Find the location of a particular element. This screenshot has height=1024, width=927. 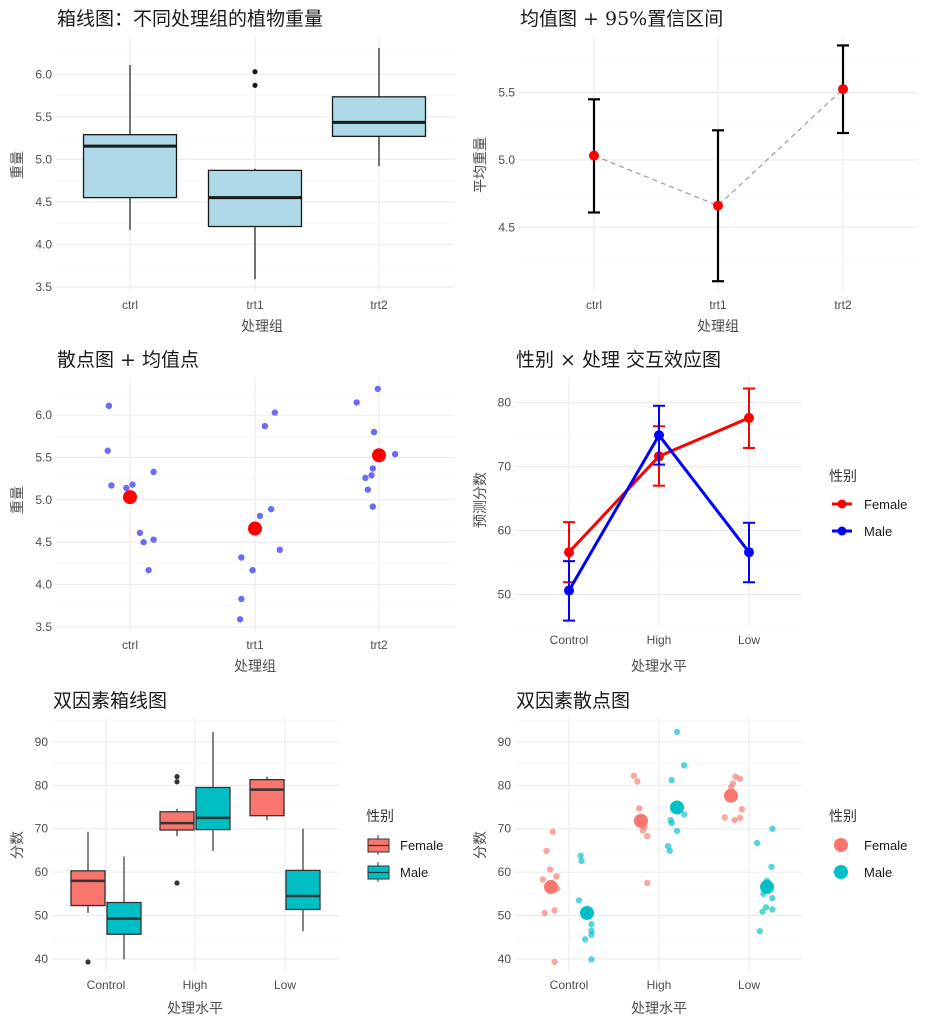

y-tick-label: 50 is located at coordinates (505, 916).